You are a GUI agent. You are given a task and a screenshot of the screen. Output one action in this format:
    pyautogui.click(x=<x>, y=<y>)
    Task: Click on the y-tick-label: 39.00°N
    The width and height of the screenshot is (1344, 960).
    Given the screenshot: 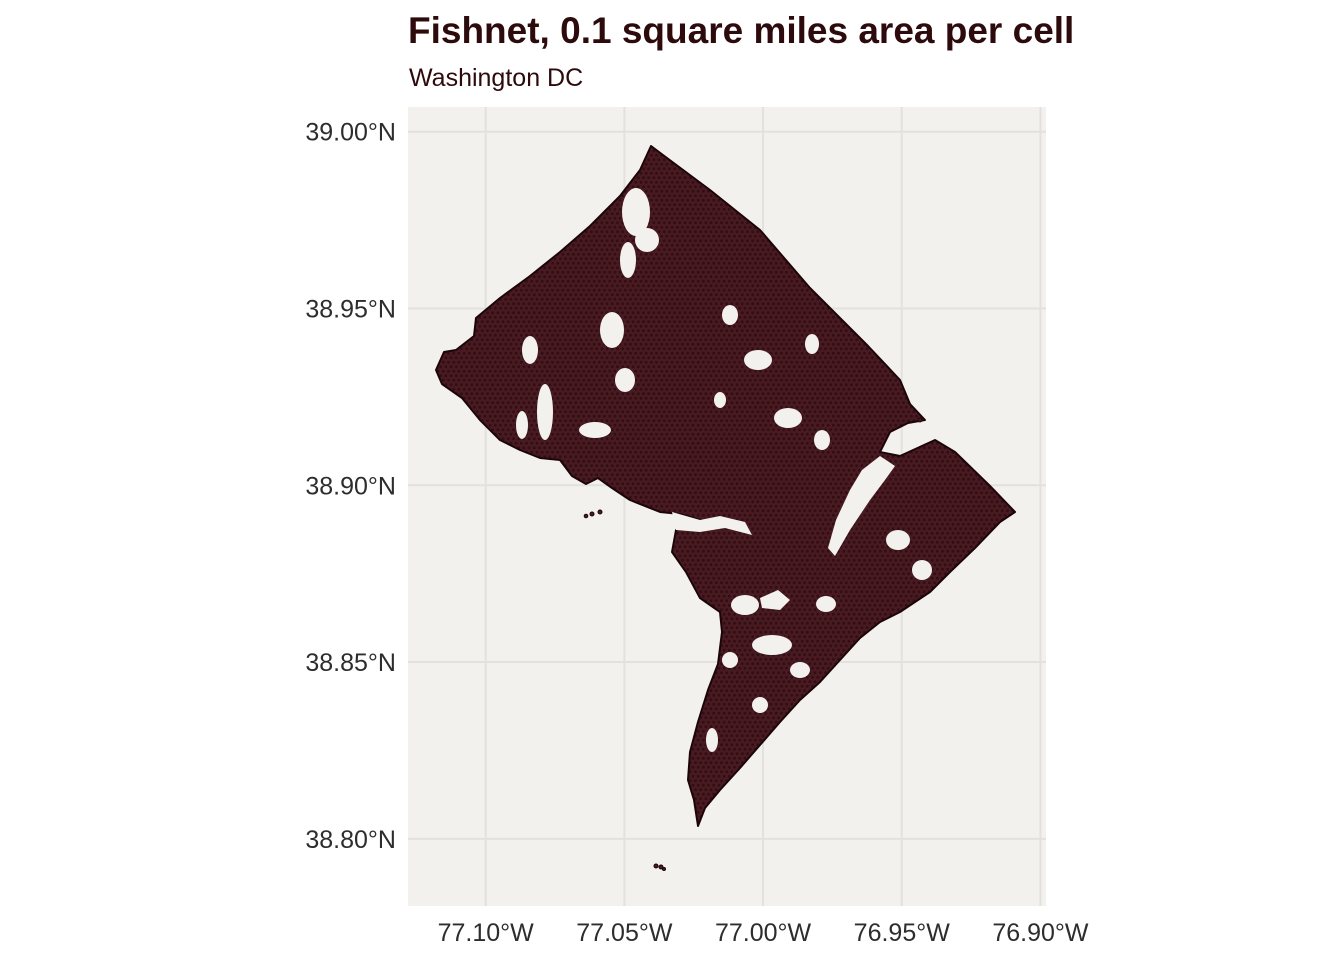 What is the action you would take?
    pyautogui.click(x=350, y=133)
    